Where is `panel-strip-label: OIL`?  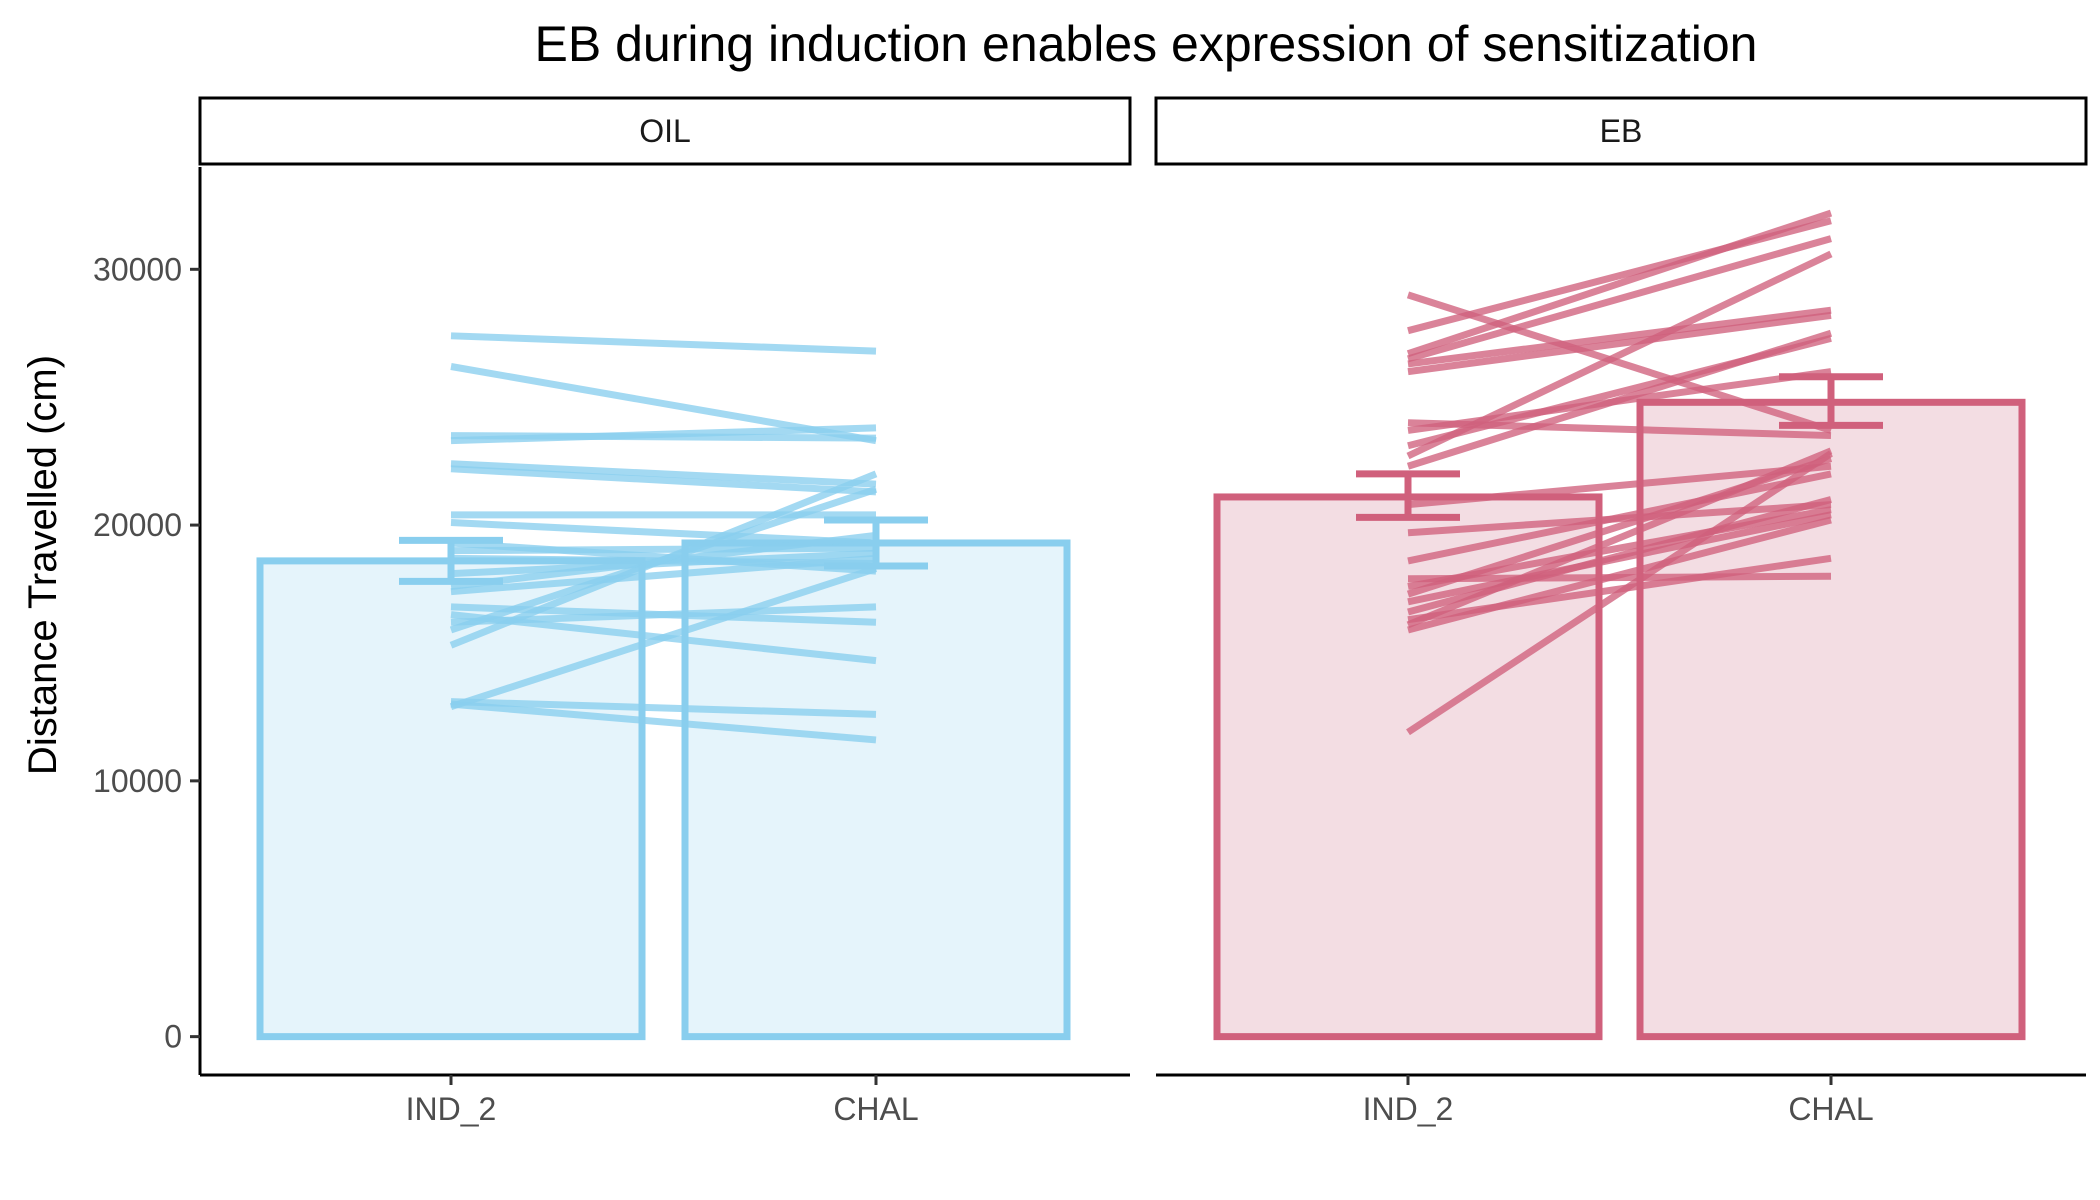 panel-strip-label: OIL is located at coordinates (665, 131).